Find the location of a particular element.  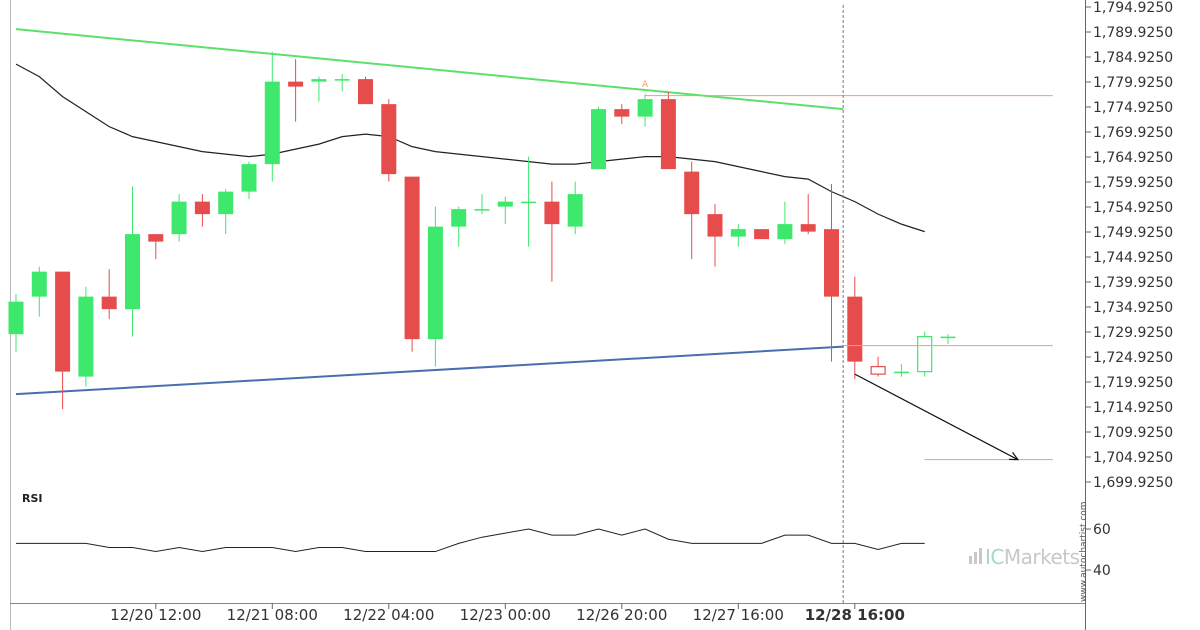

support-line is located at coordinates (429, 370).